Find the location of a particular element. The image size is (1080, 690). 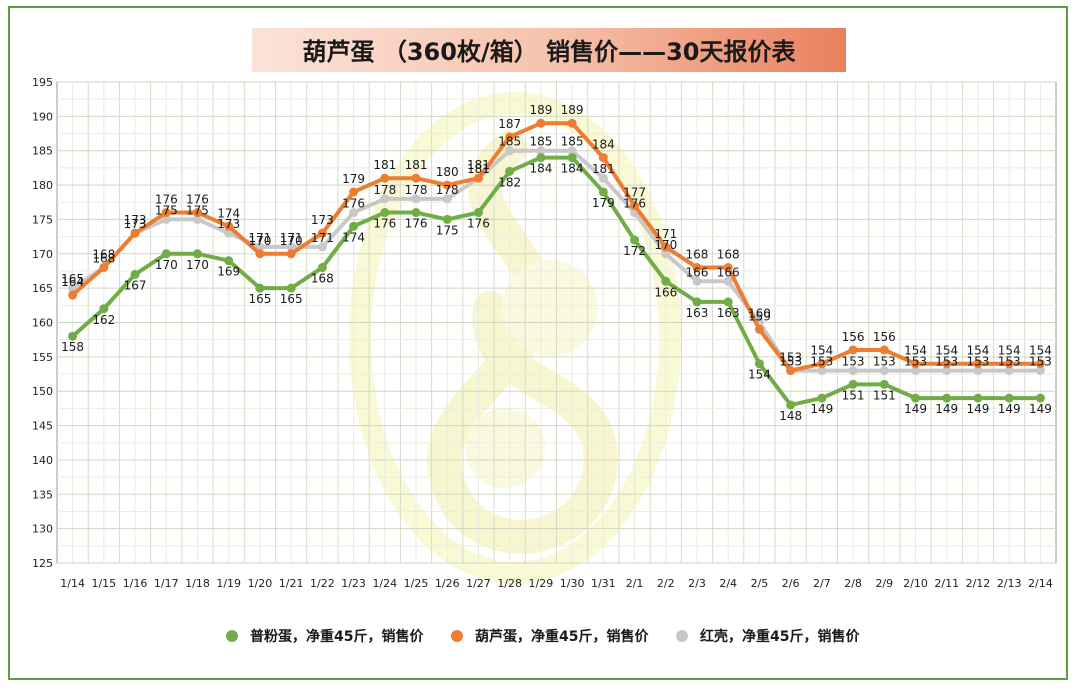

x-tick-label: 1/17 is located at coordinates (166, 583).